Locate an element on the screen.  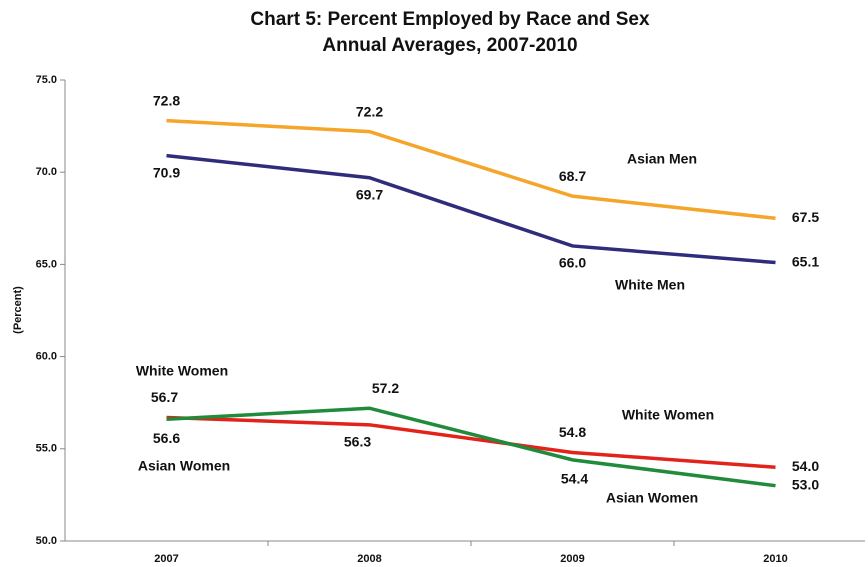
series-label: Asian Men is located at coordinates (662, 159).